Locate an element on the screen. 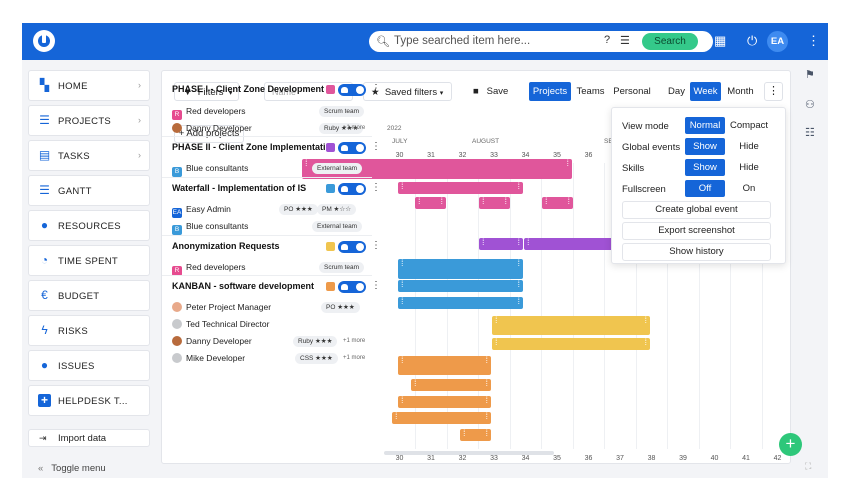 This screenshot has height=500, width=866. flag-icon: ⚑ is located at coordinates (810, 75).